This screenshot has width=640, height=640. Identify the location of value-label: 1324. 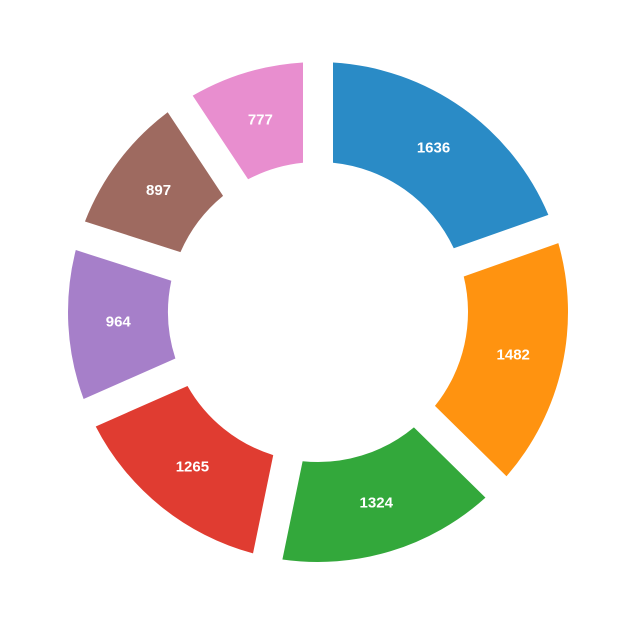
(377, 502).